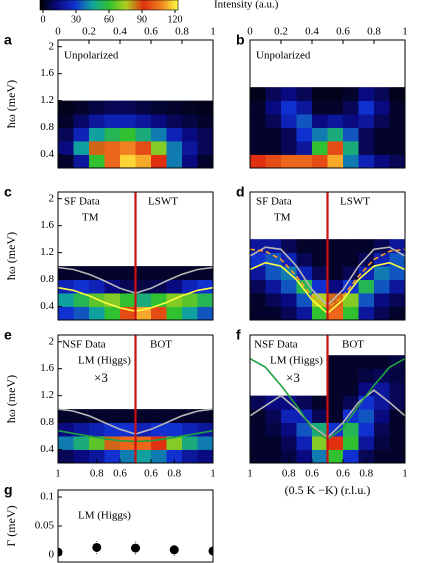 The image size is (436, 563). I want to click on data-point, so click(135, 548).